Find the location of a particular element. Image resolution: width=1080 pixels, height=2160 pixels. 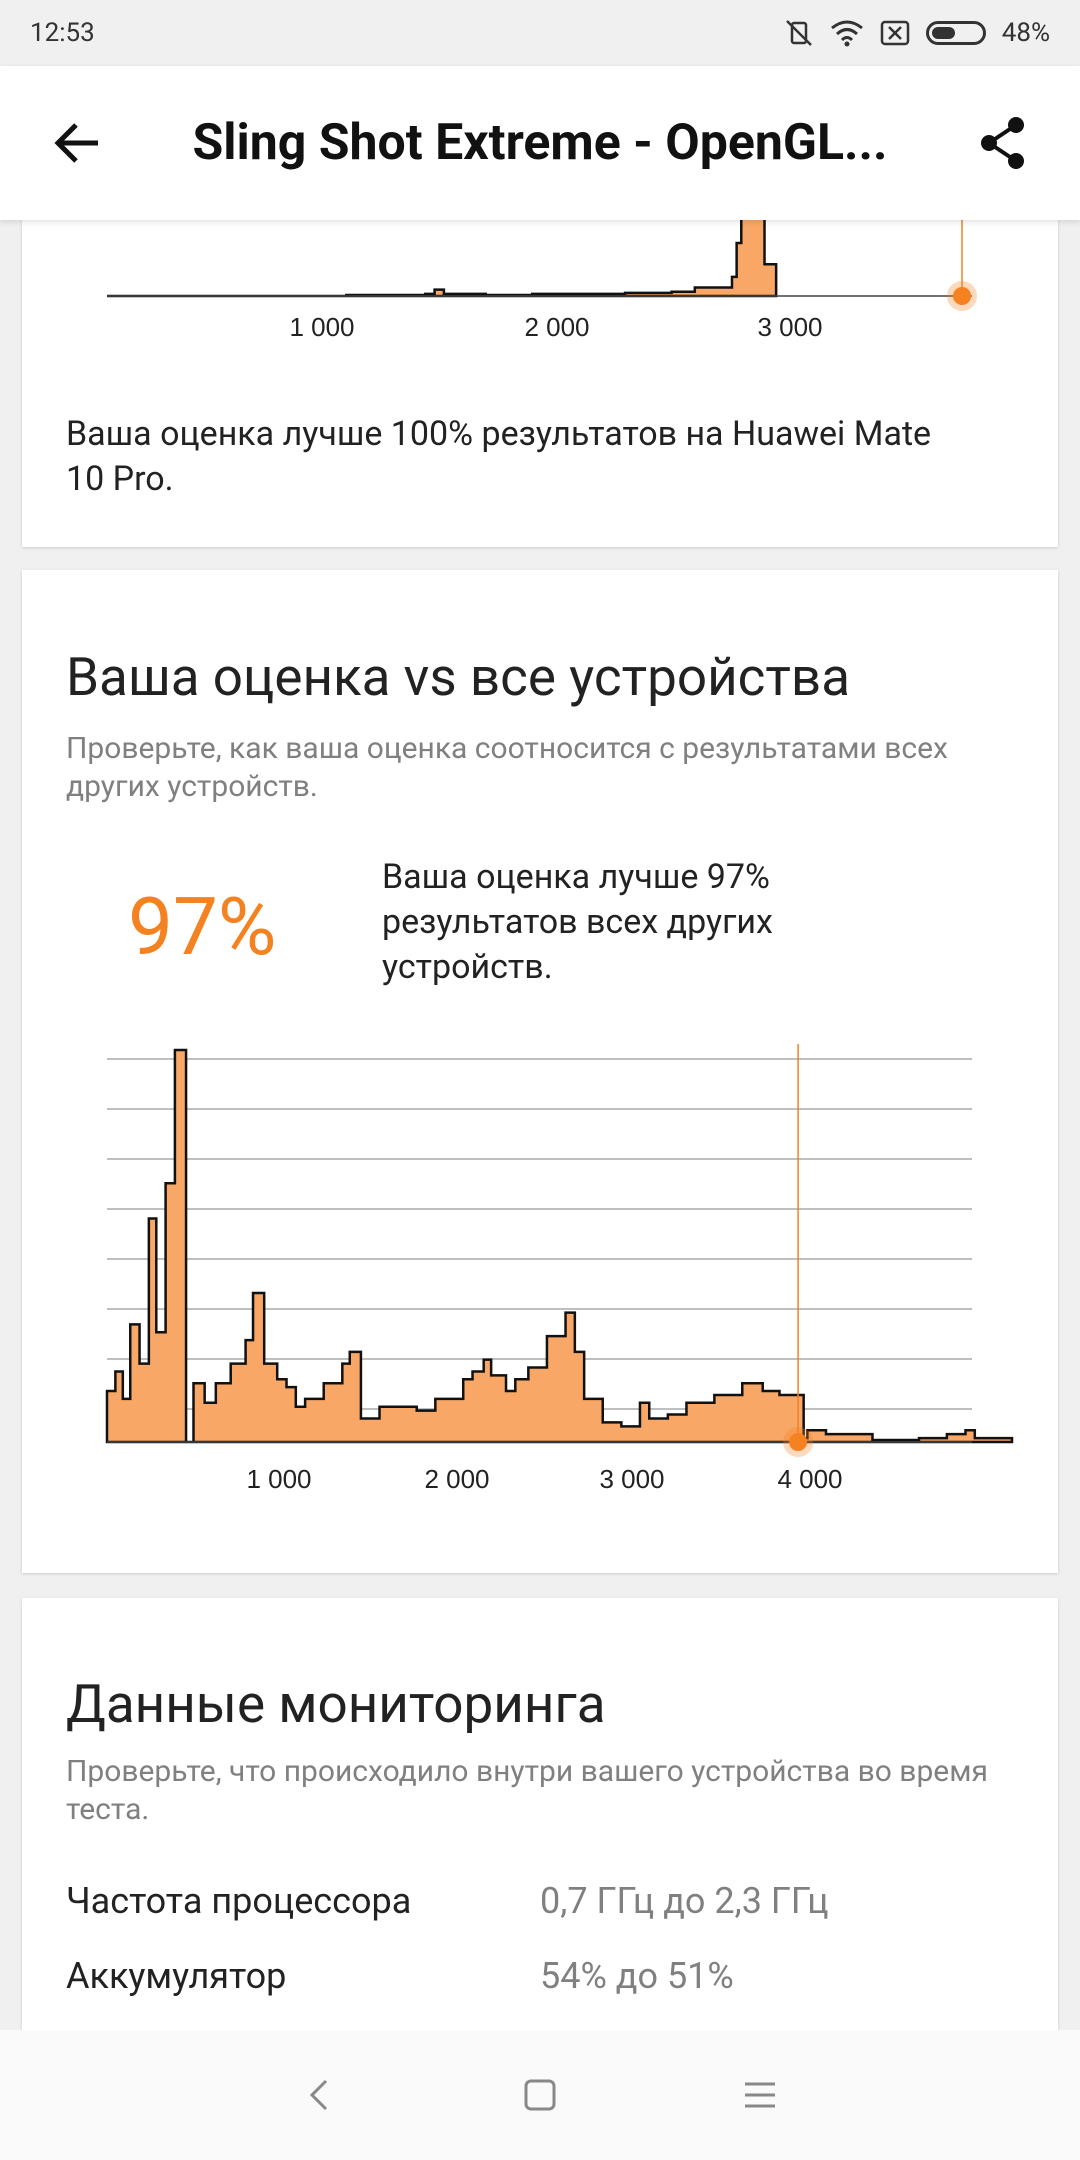

back-button is located at coordinates (77, 143).